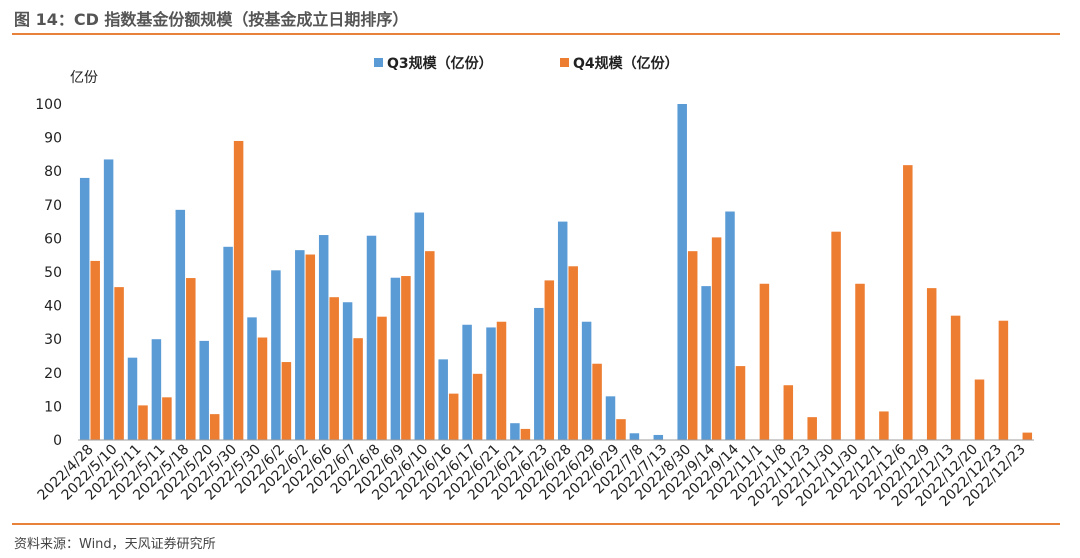  I want to click on y-tick-label: 50, so click(53, 273).